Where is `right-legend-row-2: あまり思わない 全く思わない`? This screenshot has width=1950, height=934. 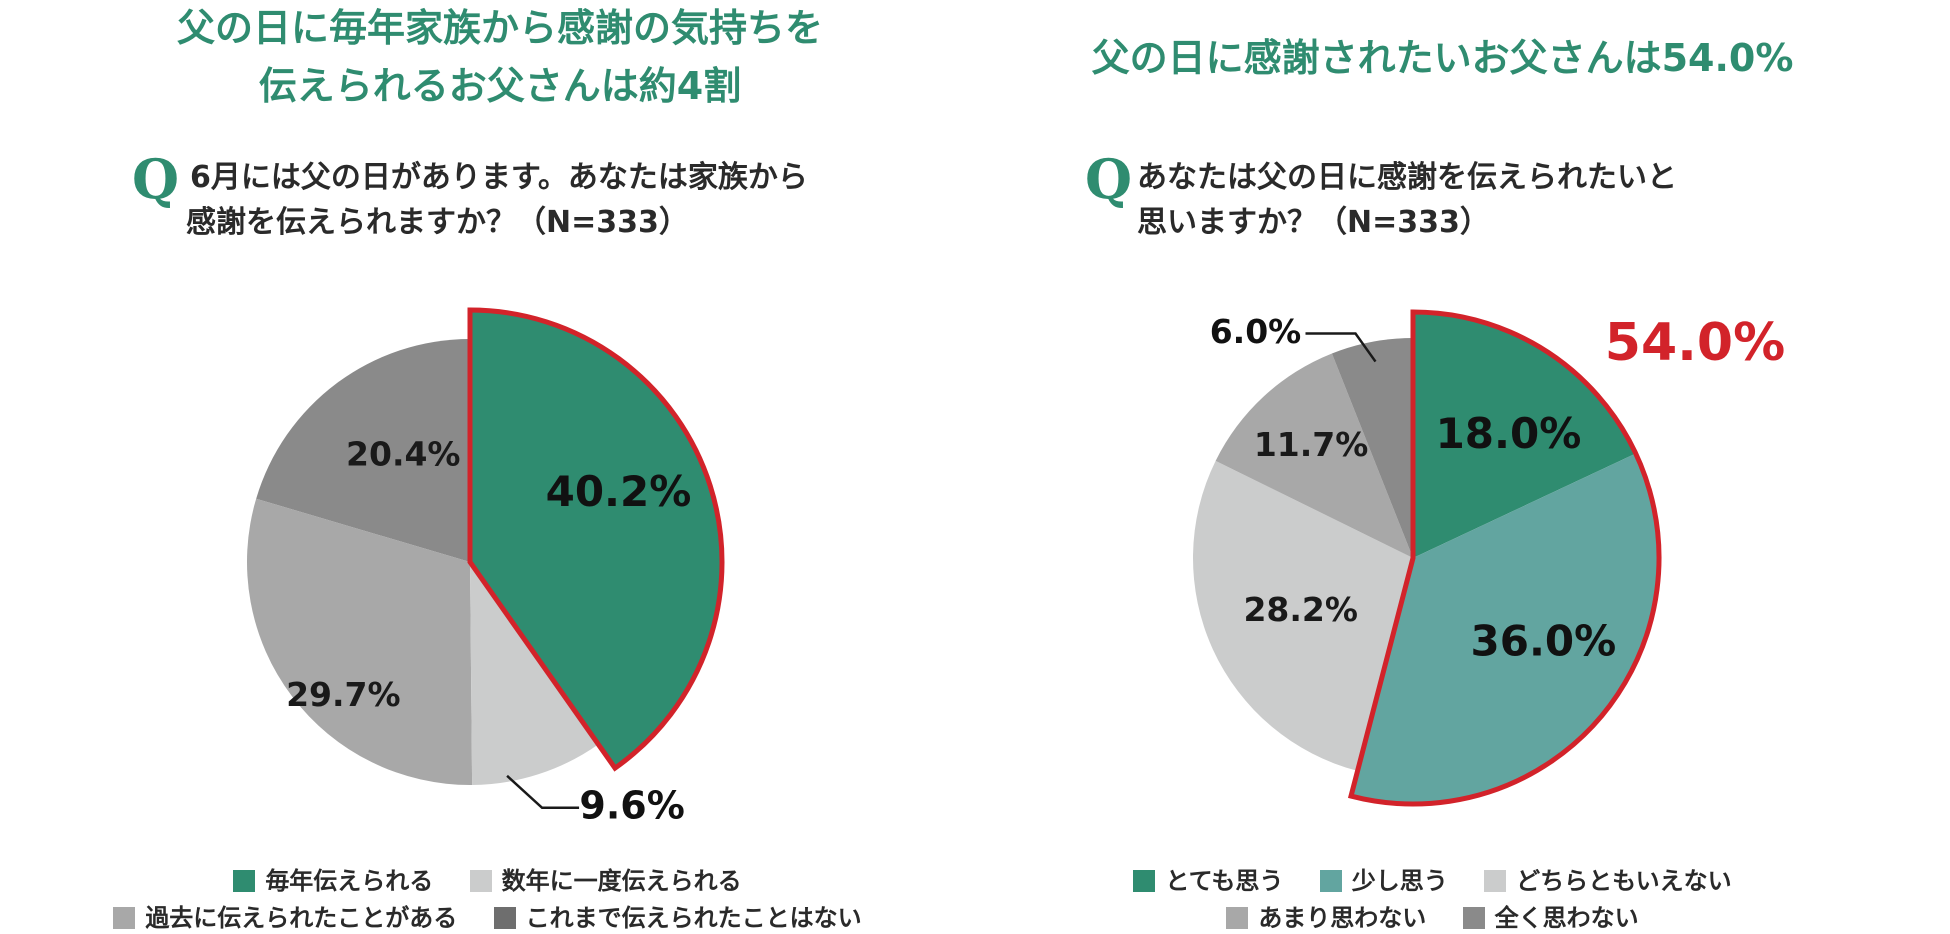 right-legend-row-2: あまり思わない 全く思わない is located at coordinates (1432, 918).